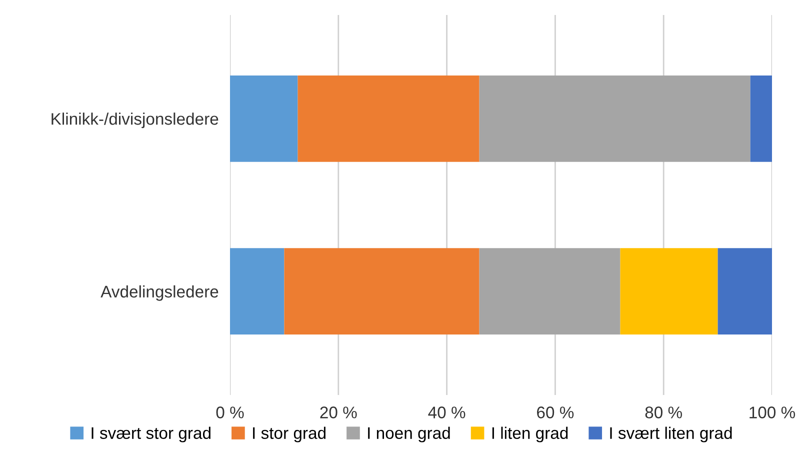 The height and width of the screenshot is (455, 803). What do you see at coordinates (289, 434) in the screenshot?
I see `legend-label: I stor grad` at bounding box center [289, 434].